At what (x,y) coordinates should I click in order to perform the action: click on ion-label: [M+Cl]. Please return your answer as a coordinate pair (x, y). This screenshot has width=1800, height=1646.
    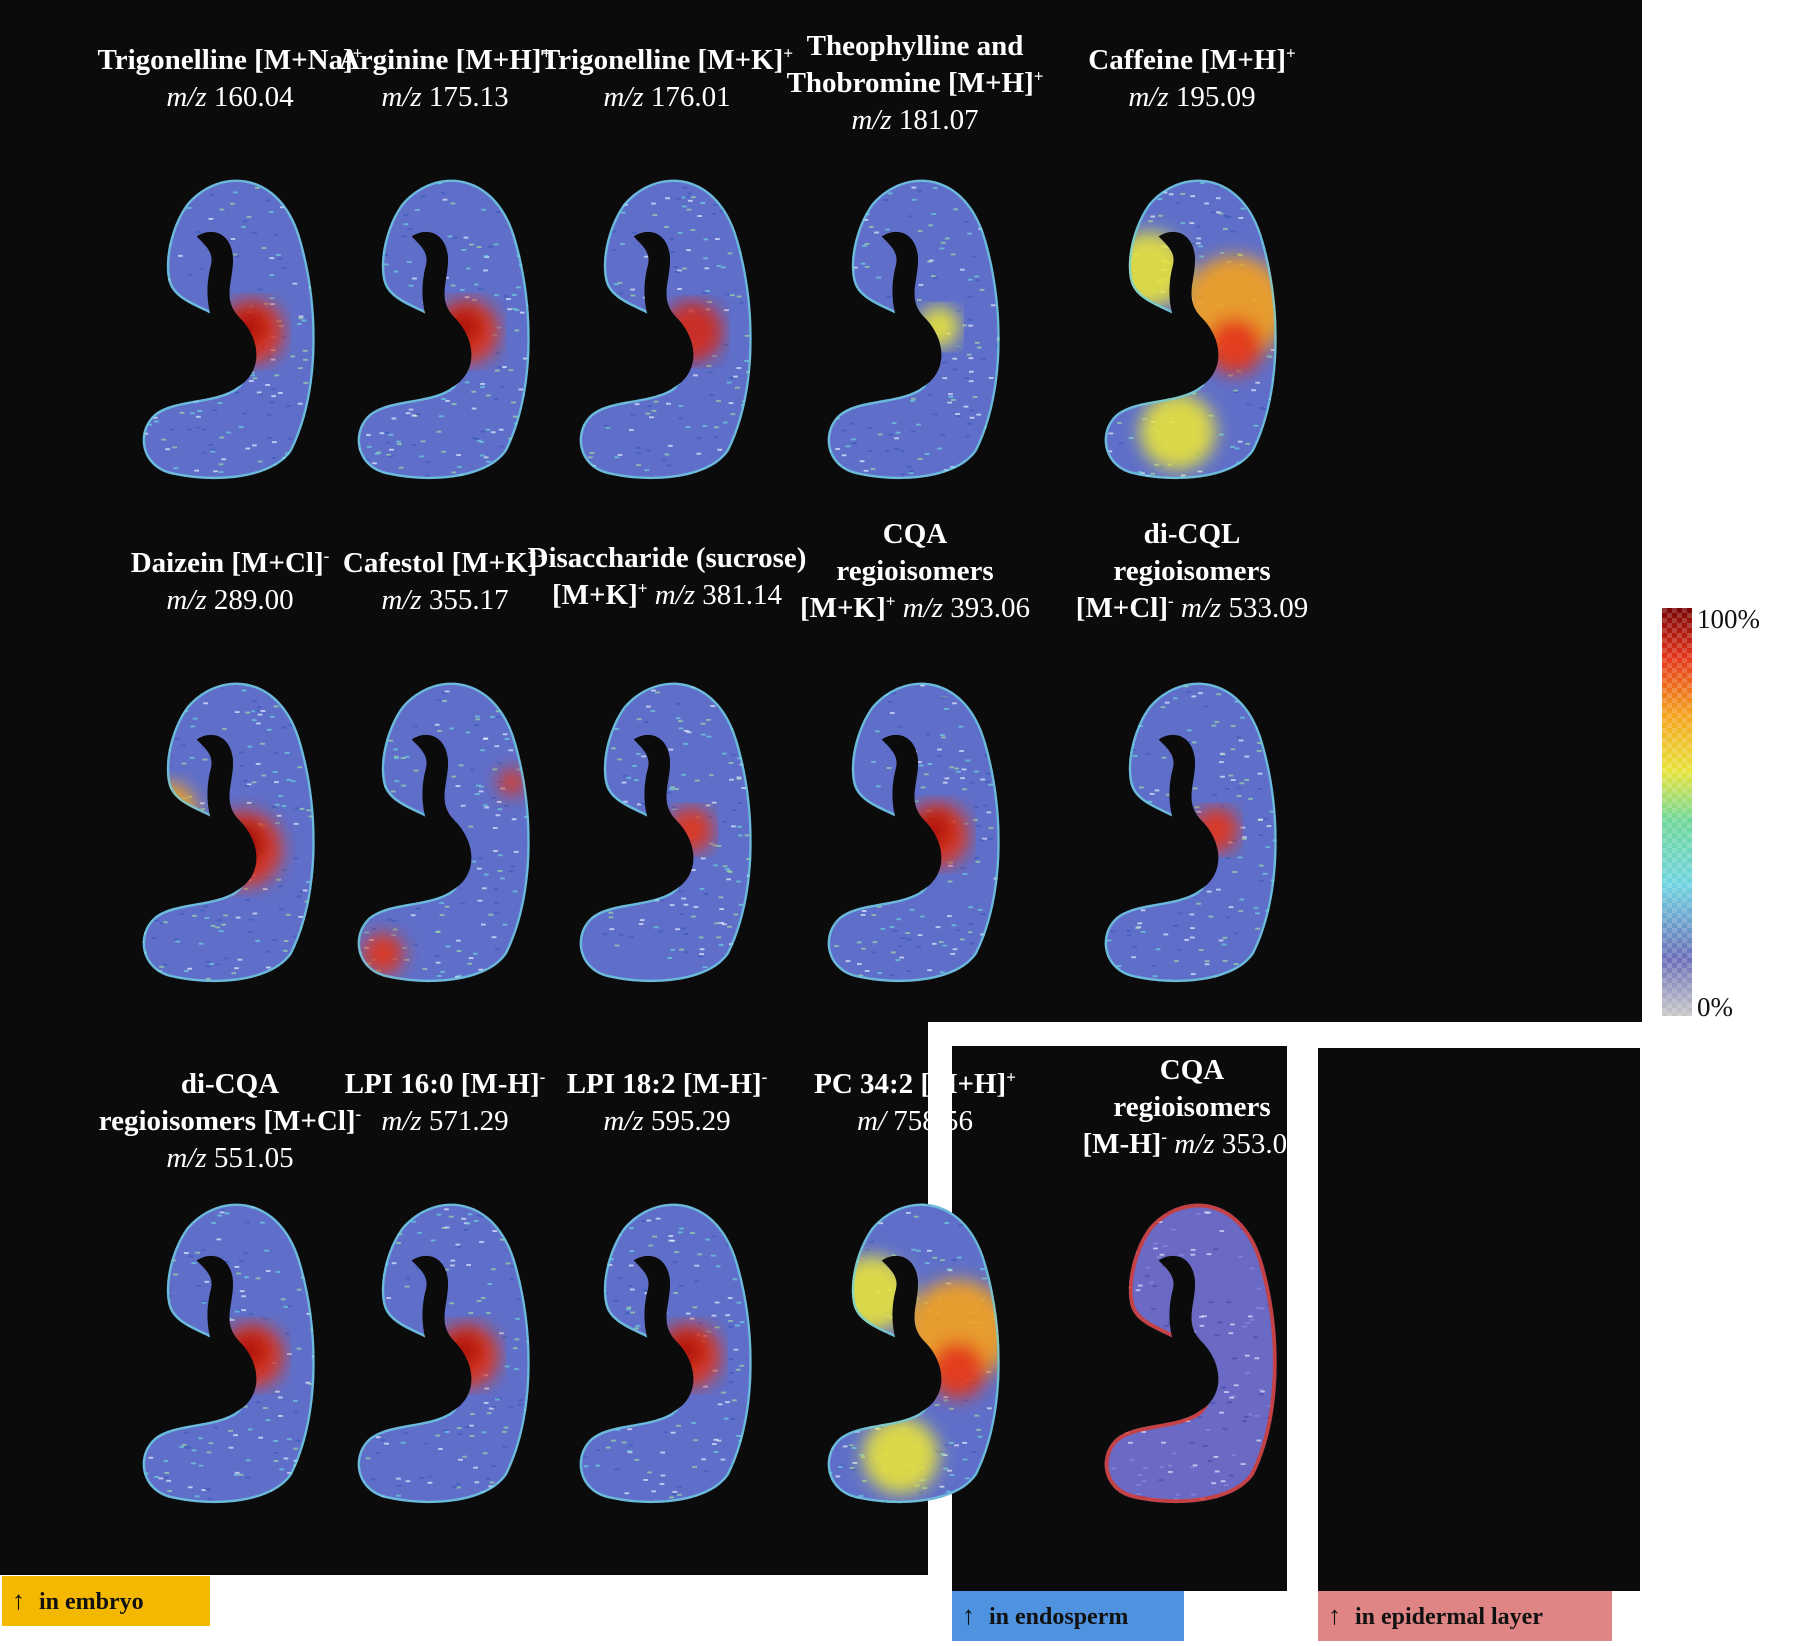
    Looking at the image, I should click on (1121, 608).